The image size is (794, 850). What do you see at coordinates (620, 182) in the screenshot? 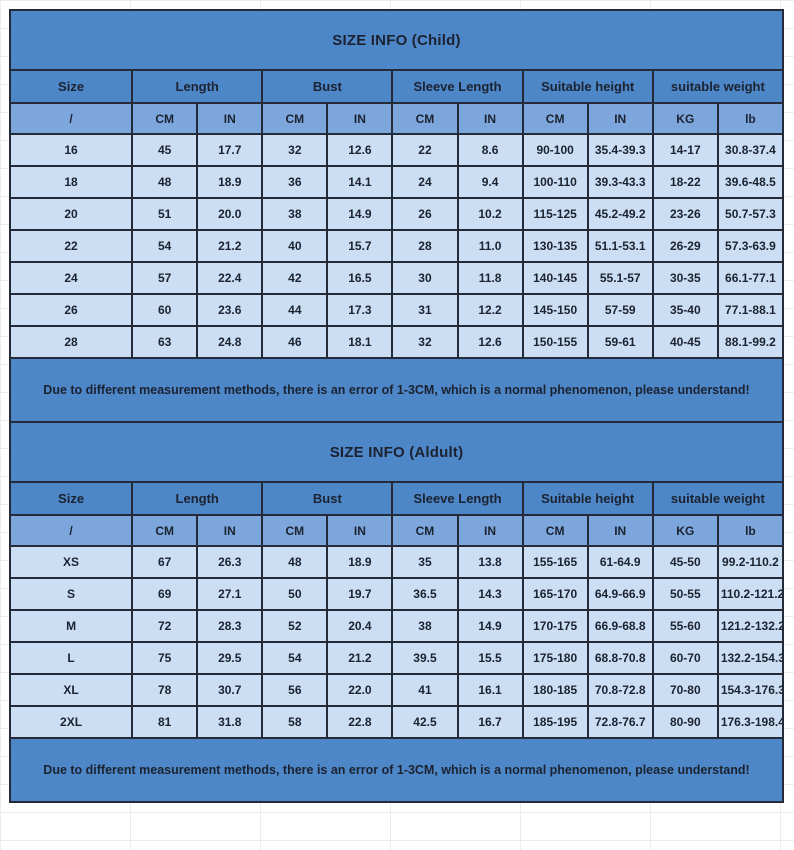
I see `value-cell: 39.3-43.3` at bounding box center [620, 182].